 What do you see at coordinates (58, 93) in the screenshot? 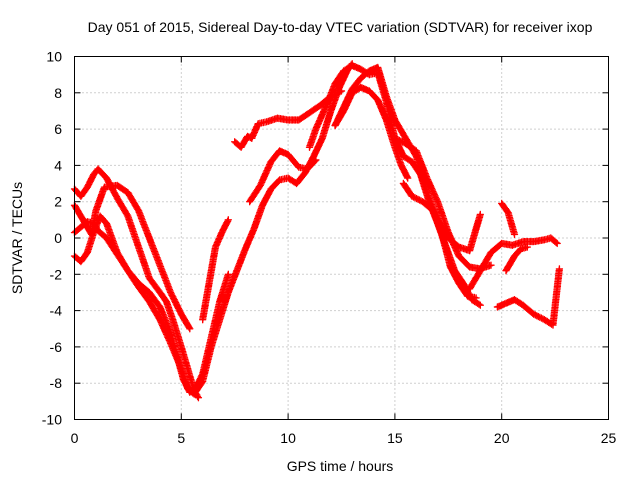
I see `y-tick-label: 8` at bounding box center [58, 93].